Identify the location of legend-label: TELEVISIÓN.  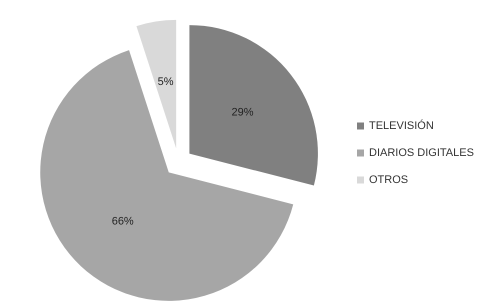
(401, 125).